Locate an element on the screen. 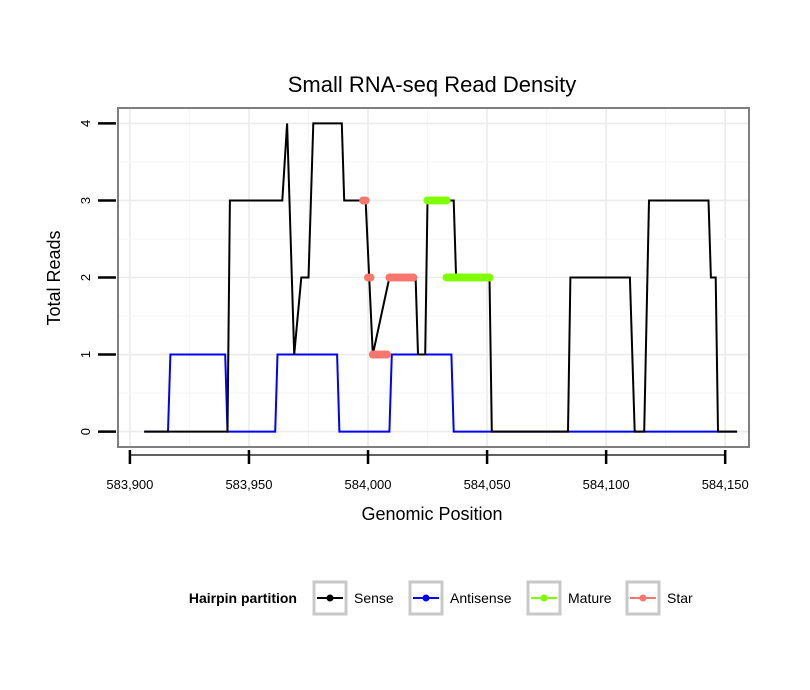 This screenshot has height=690, width=810. legend-key-dot-mature is located at coordinates (544, 598).